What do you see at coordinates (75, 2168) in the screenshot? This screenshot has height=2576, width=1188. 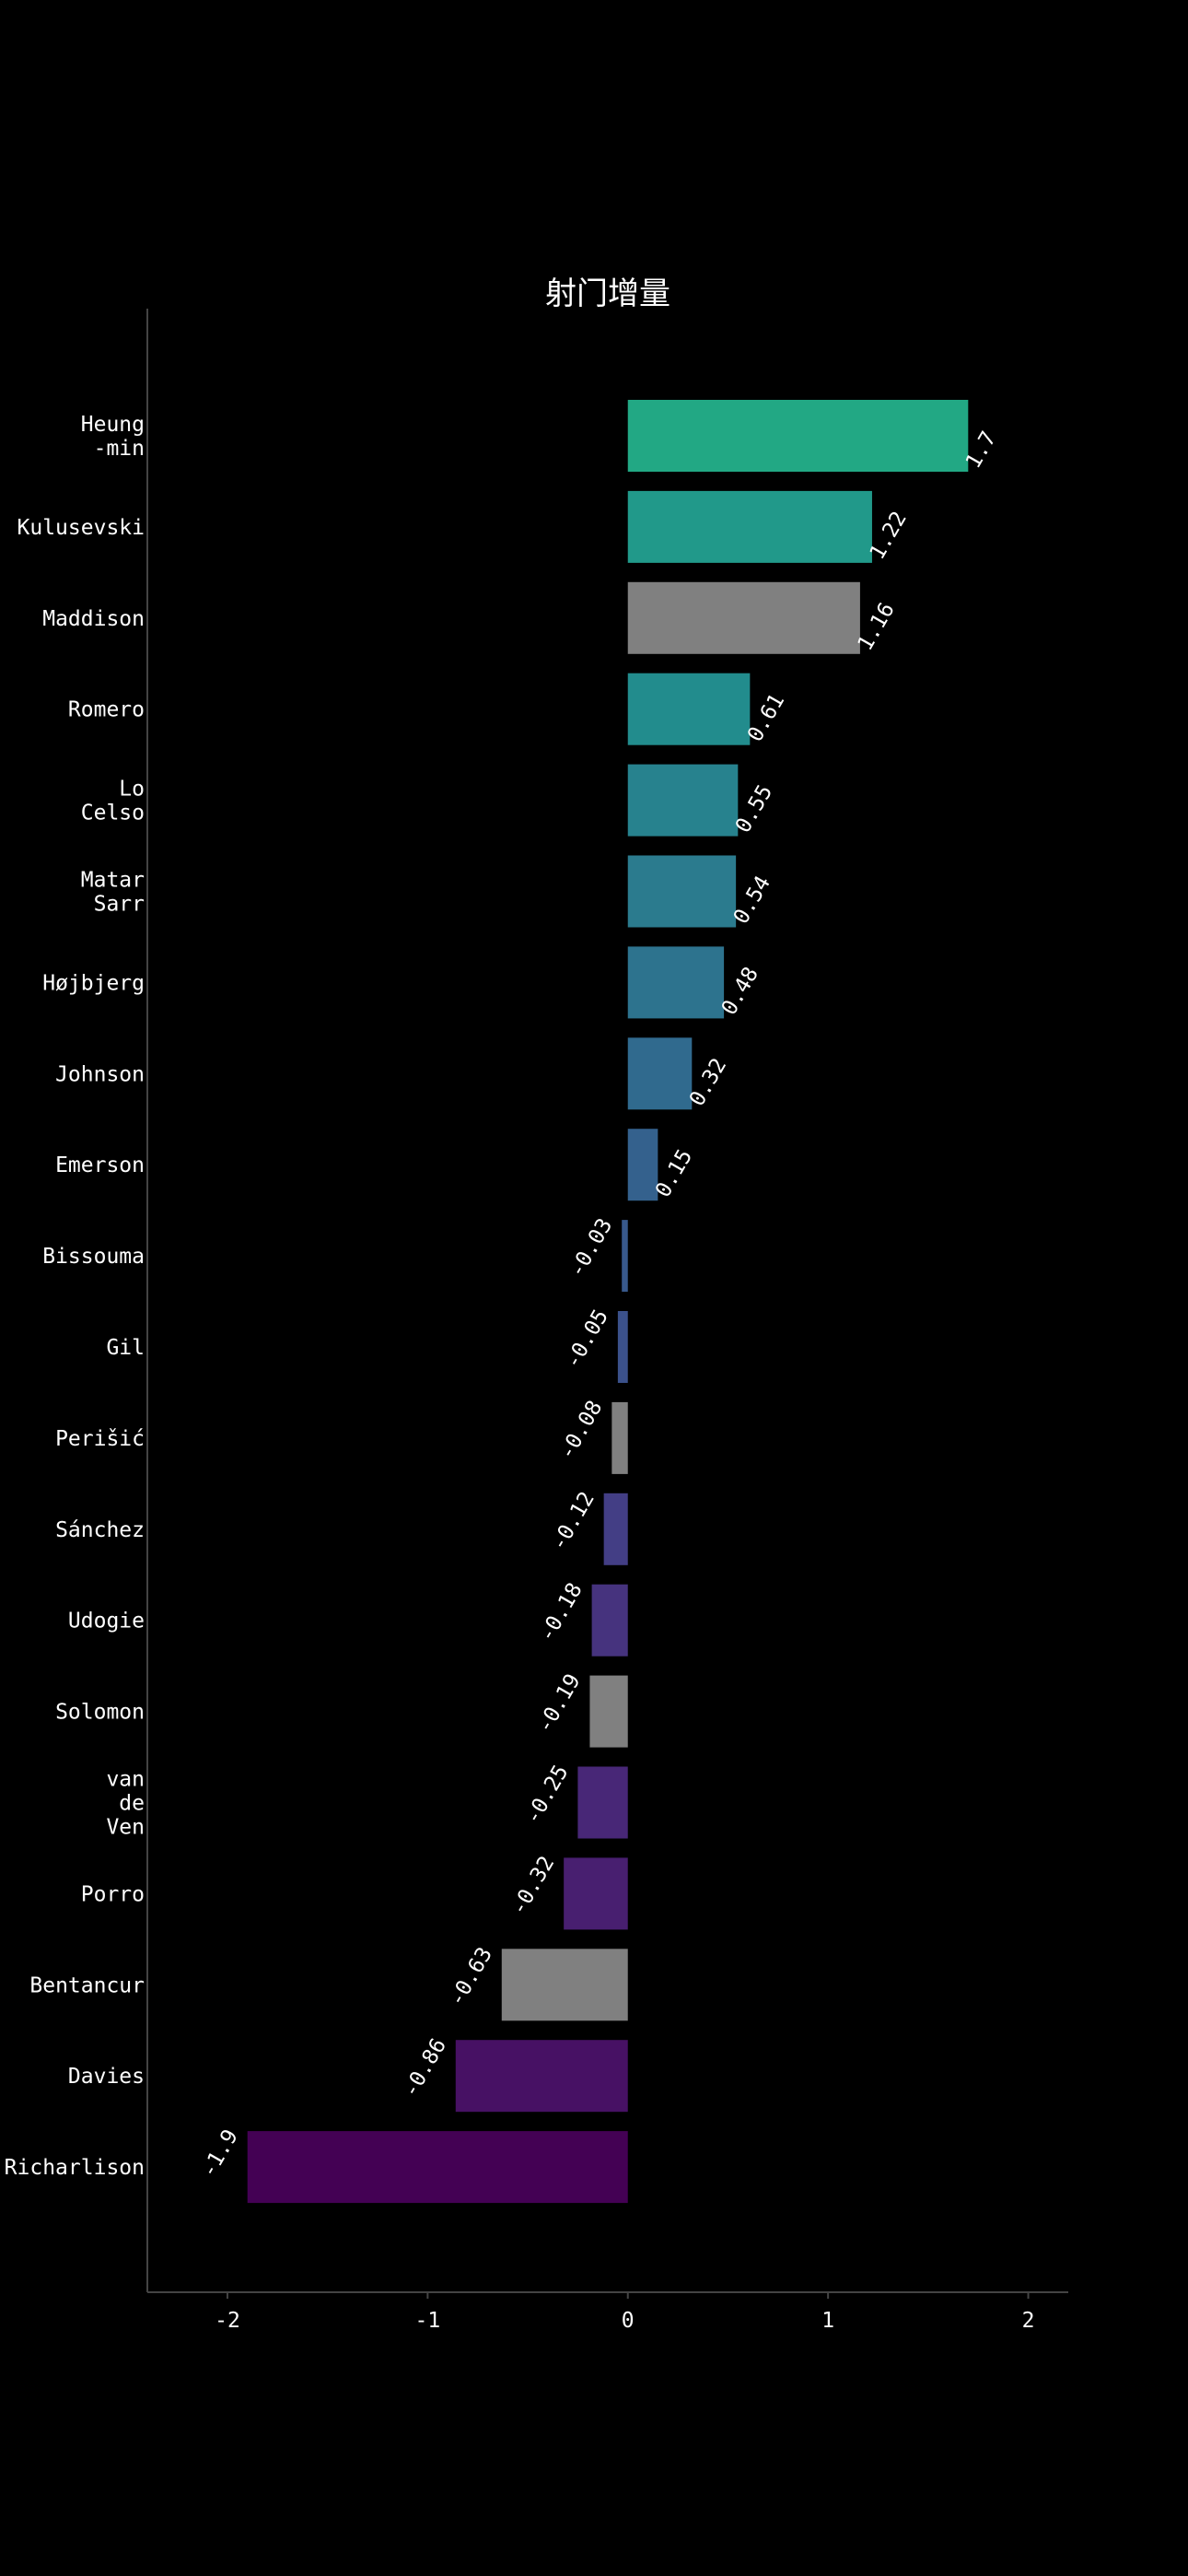 I see `category-label: Richarlison` at bounding box center [75, 2168].